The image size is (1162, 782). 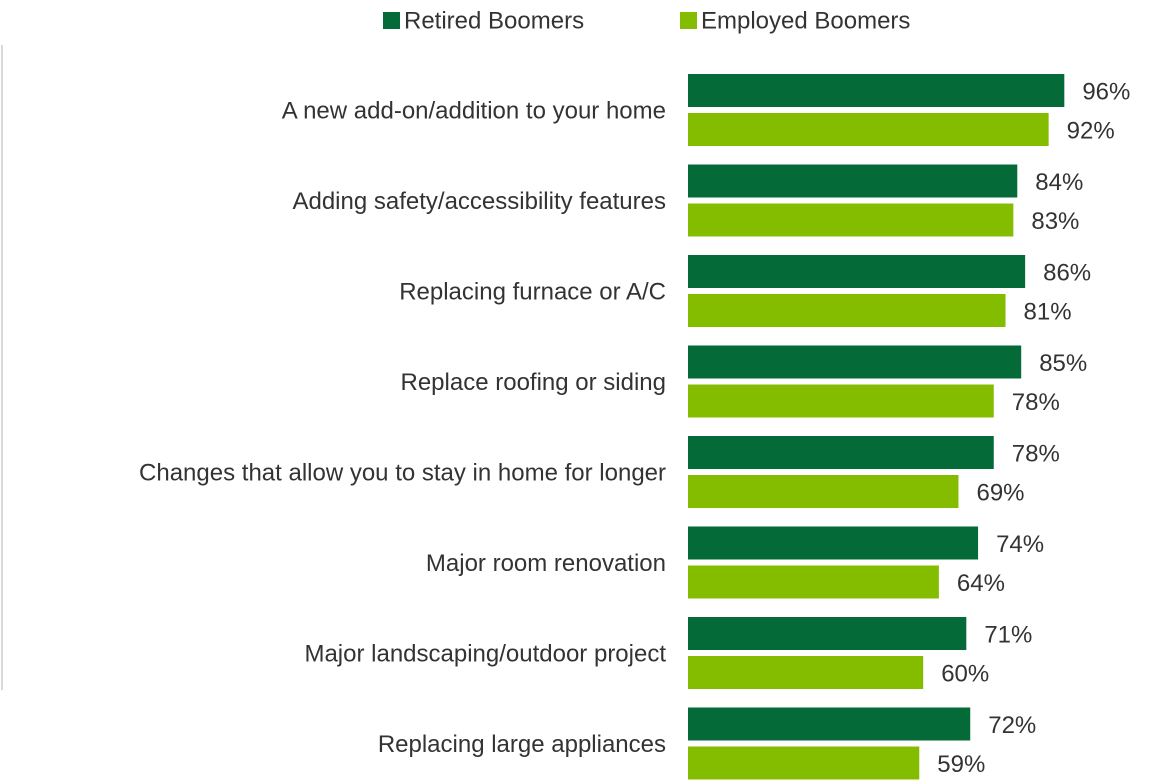 What do you see at coordinates (479, 201) in the screenshot?
I see `category-label: Adding safety/accessibility features` at bounding box center [479, 201].